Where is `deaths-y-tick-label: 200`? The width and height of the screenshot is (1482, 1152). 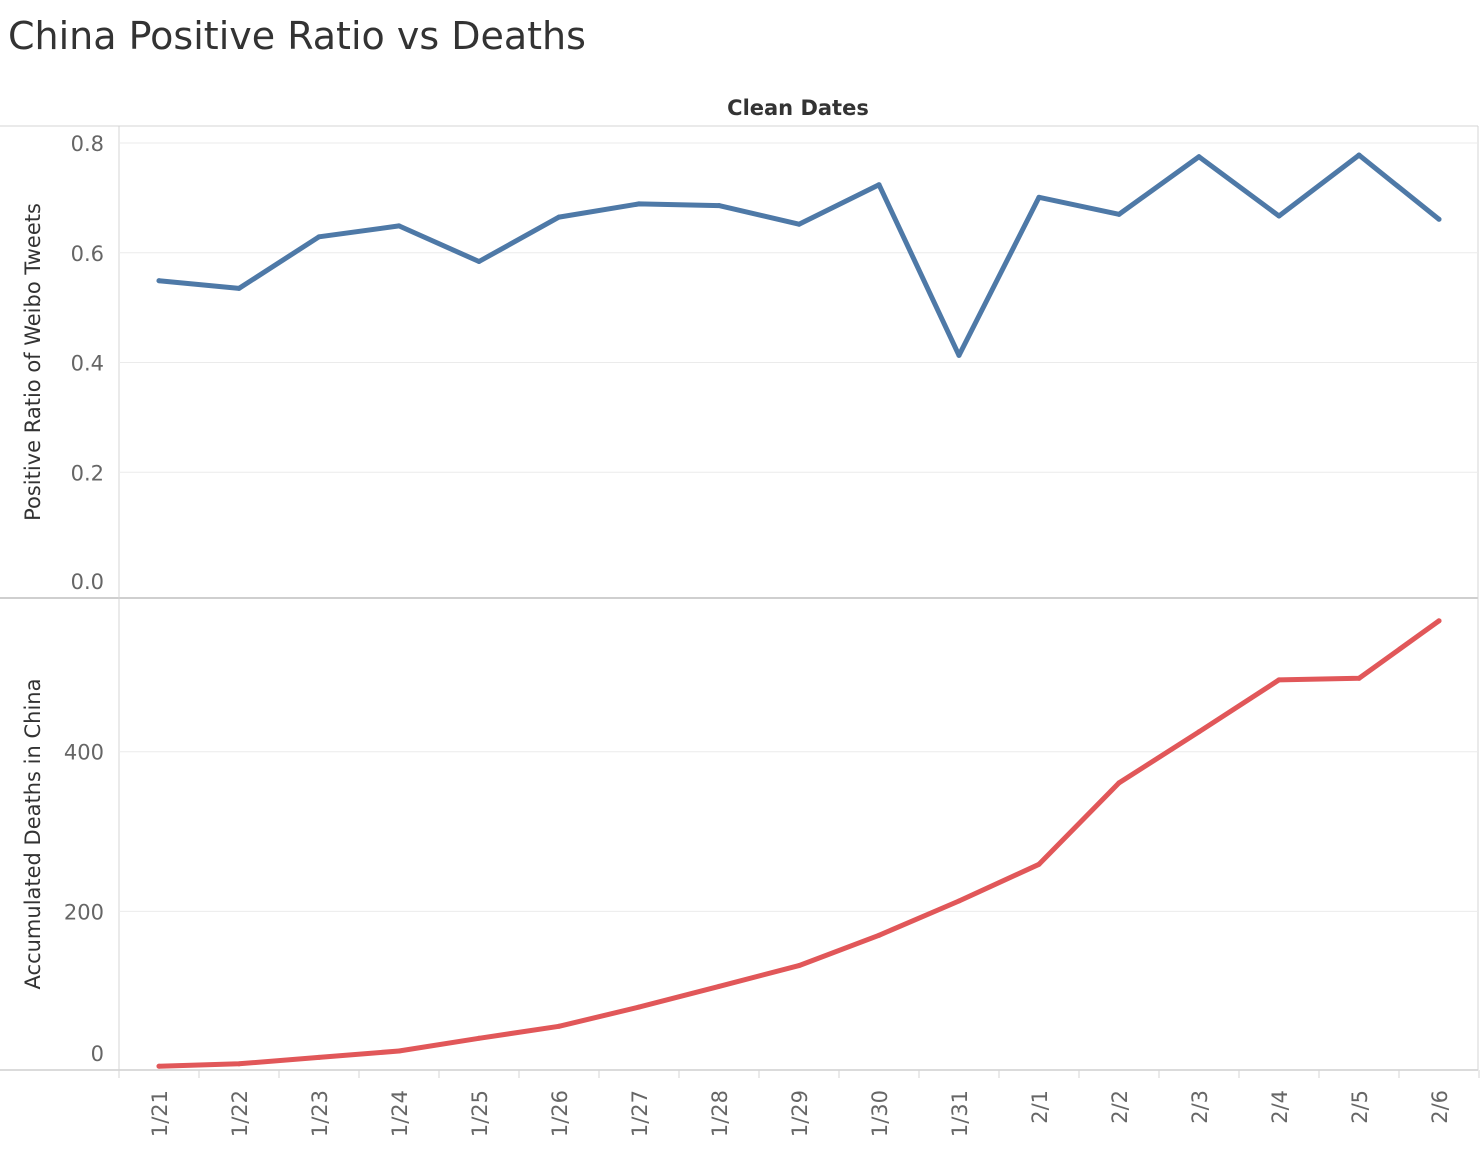 deaths-y-tick-label: 200 is located at coordinates (84, 912).